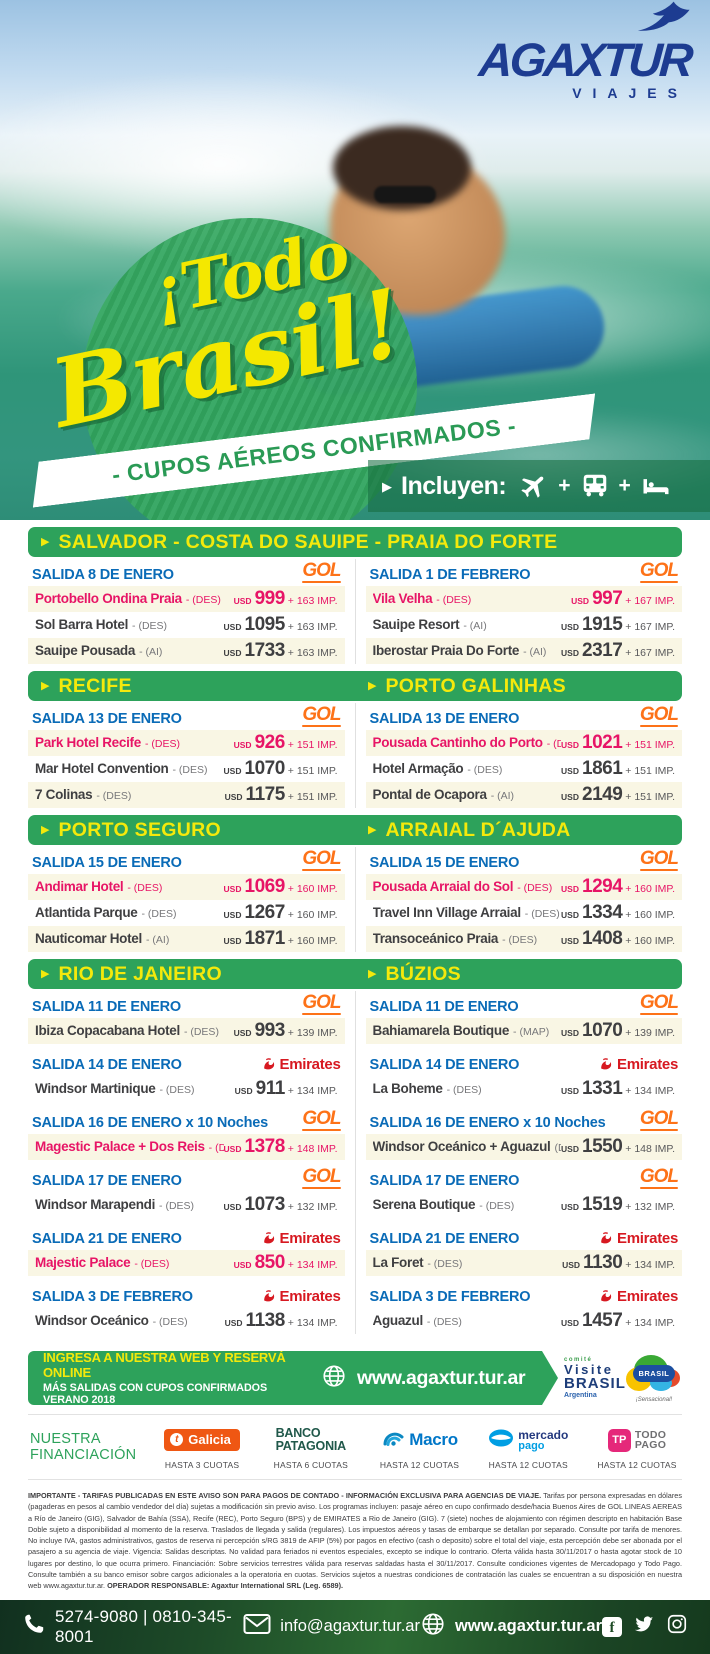 The image size is (710, 1654). What do you see at coordinates (265, 794) in the screenshot?
I see `price-amount: 1175` at bounding box center [265, 794].